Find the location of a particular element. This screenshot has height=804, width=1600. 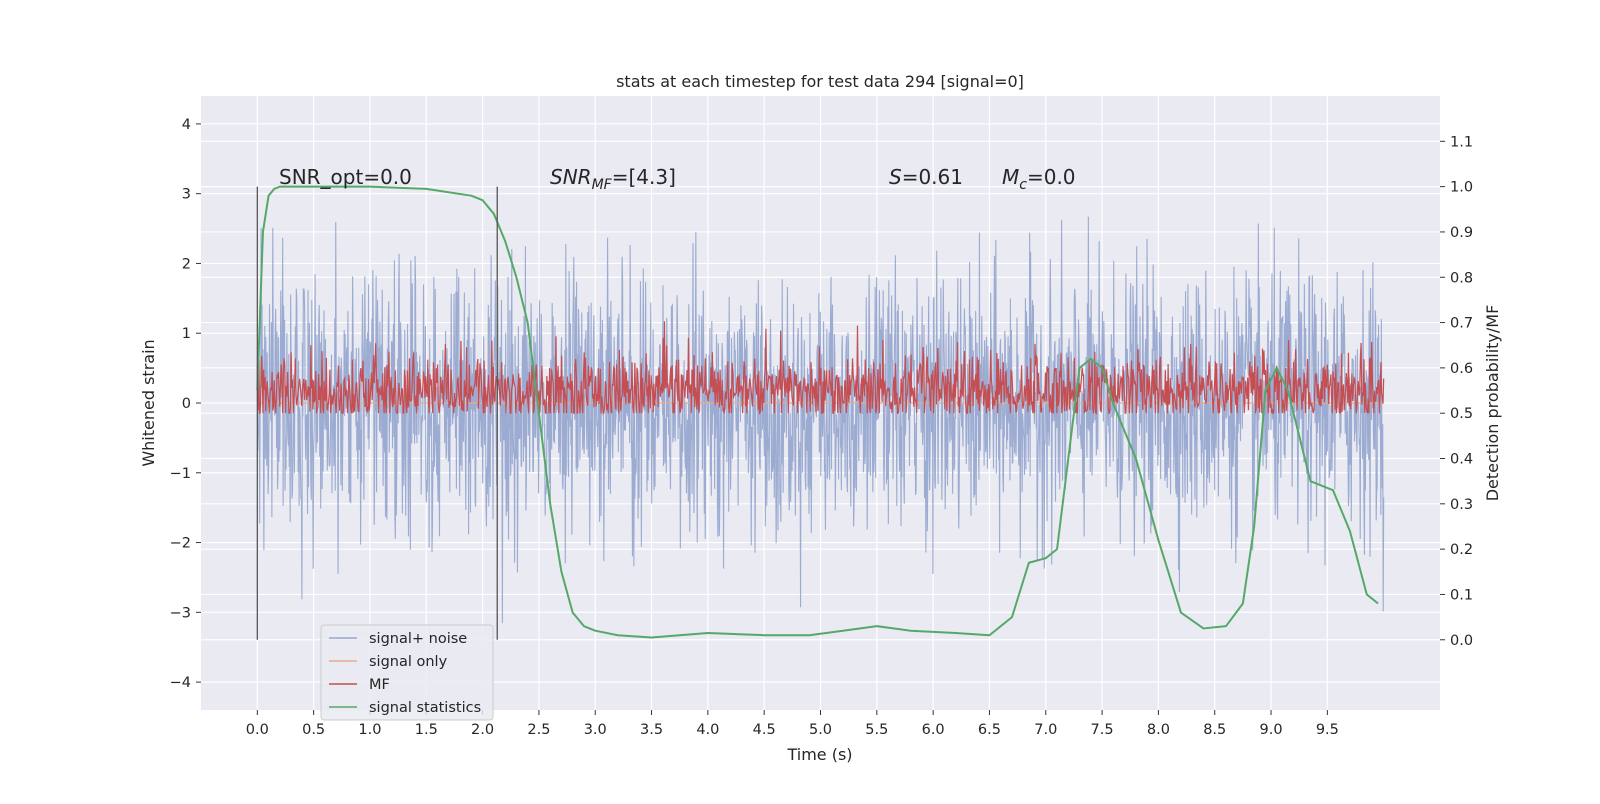

y-axis-label: Whitened strain is located at coordinates (148, 402).